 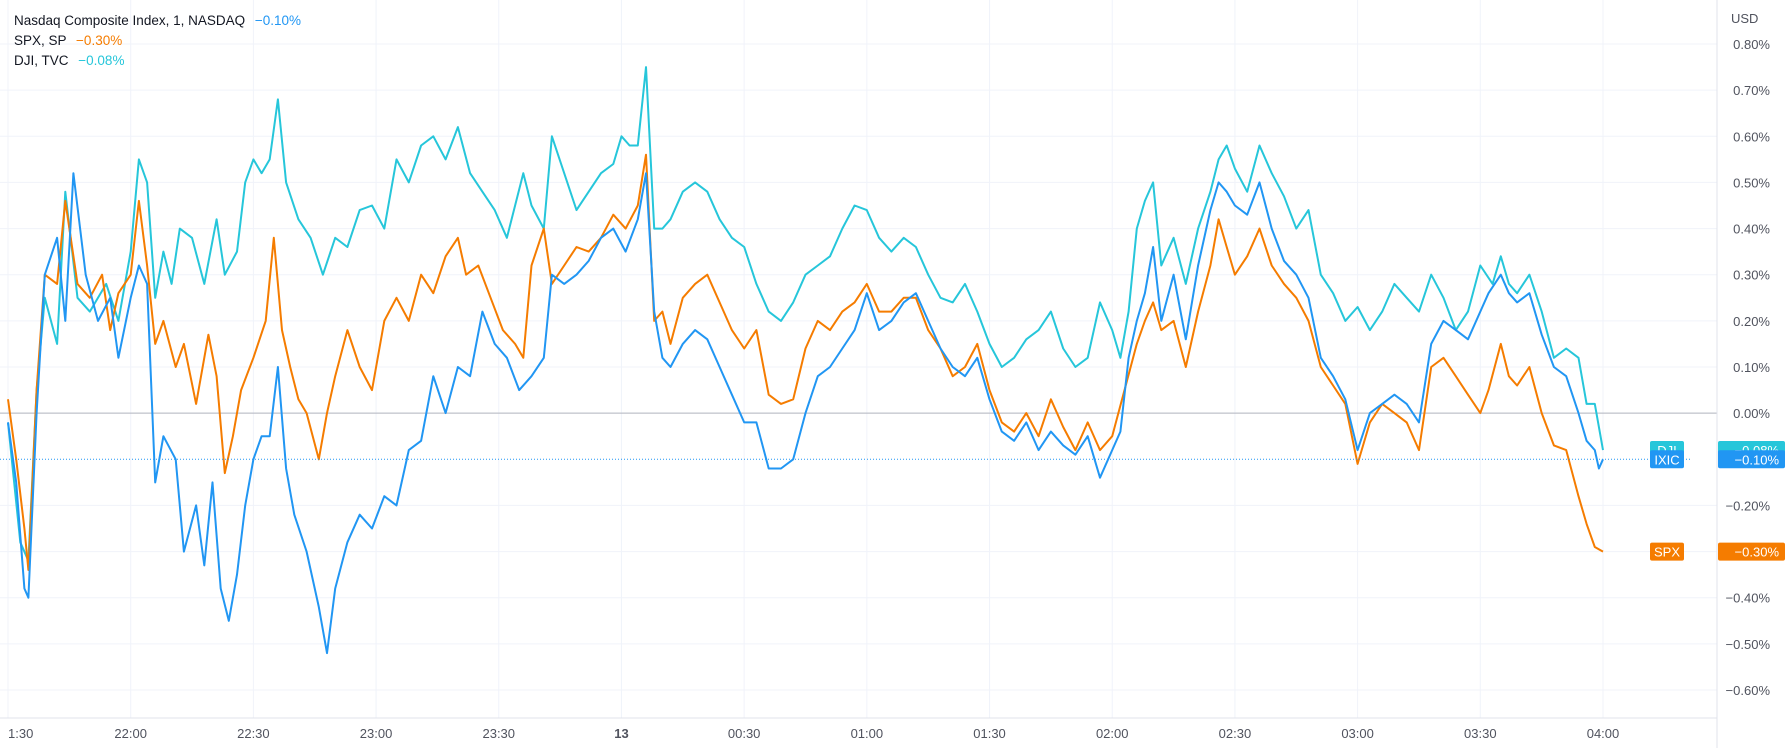 I want to click on x-tick-label: 22:30, so click(x=253, y=733).